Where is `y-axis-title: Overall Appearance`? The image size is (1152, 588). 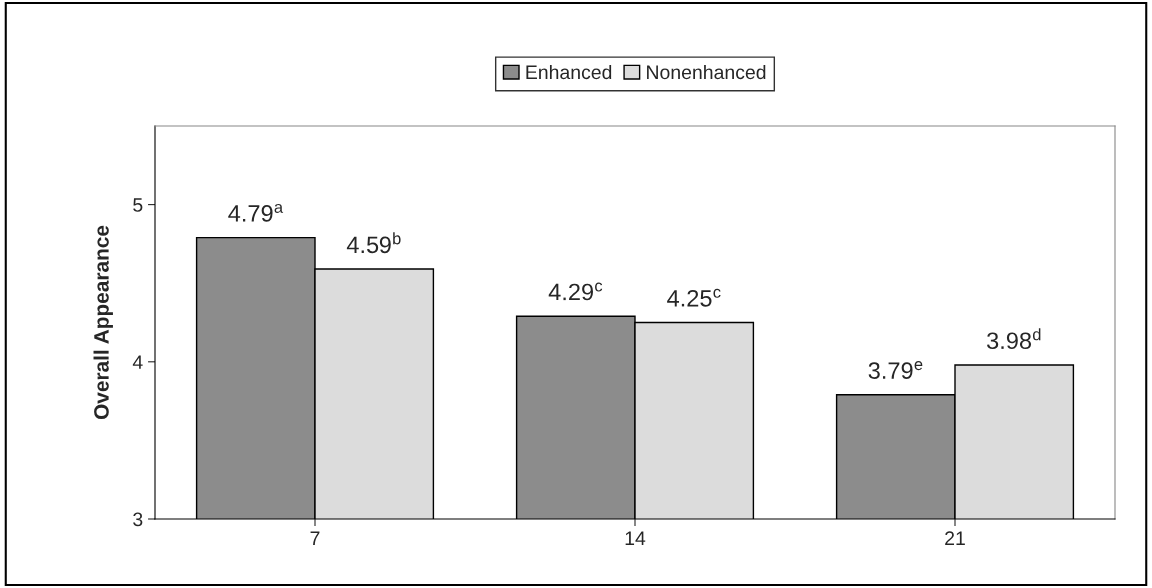 y-axis-title: Overall Appearance is located at coordinates (103, 322).